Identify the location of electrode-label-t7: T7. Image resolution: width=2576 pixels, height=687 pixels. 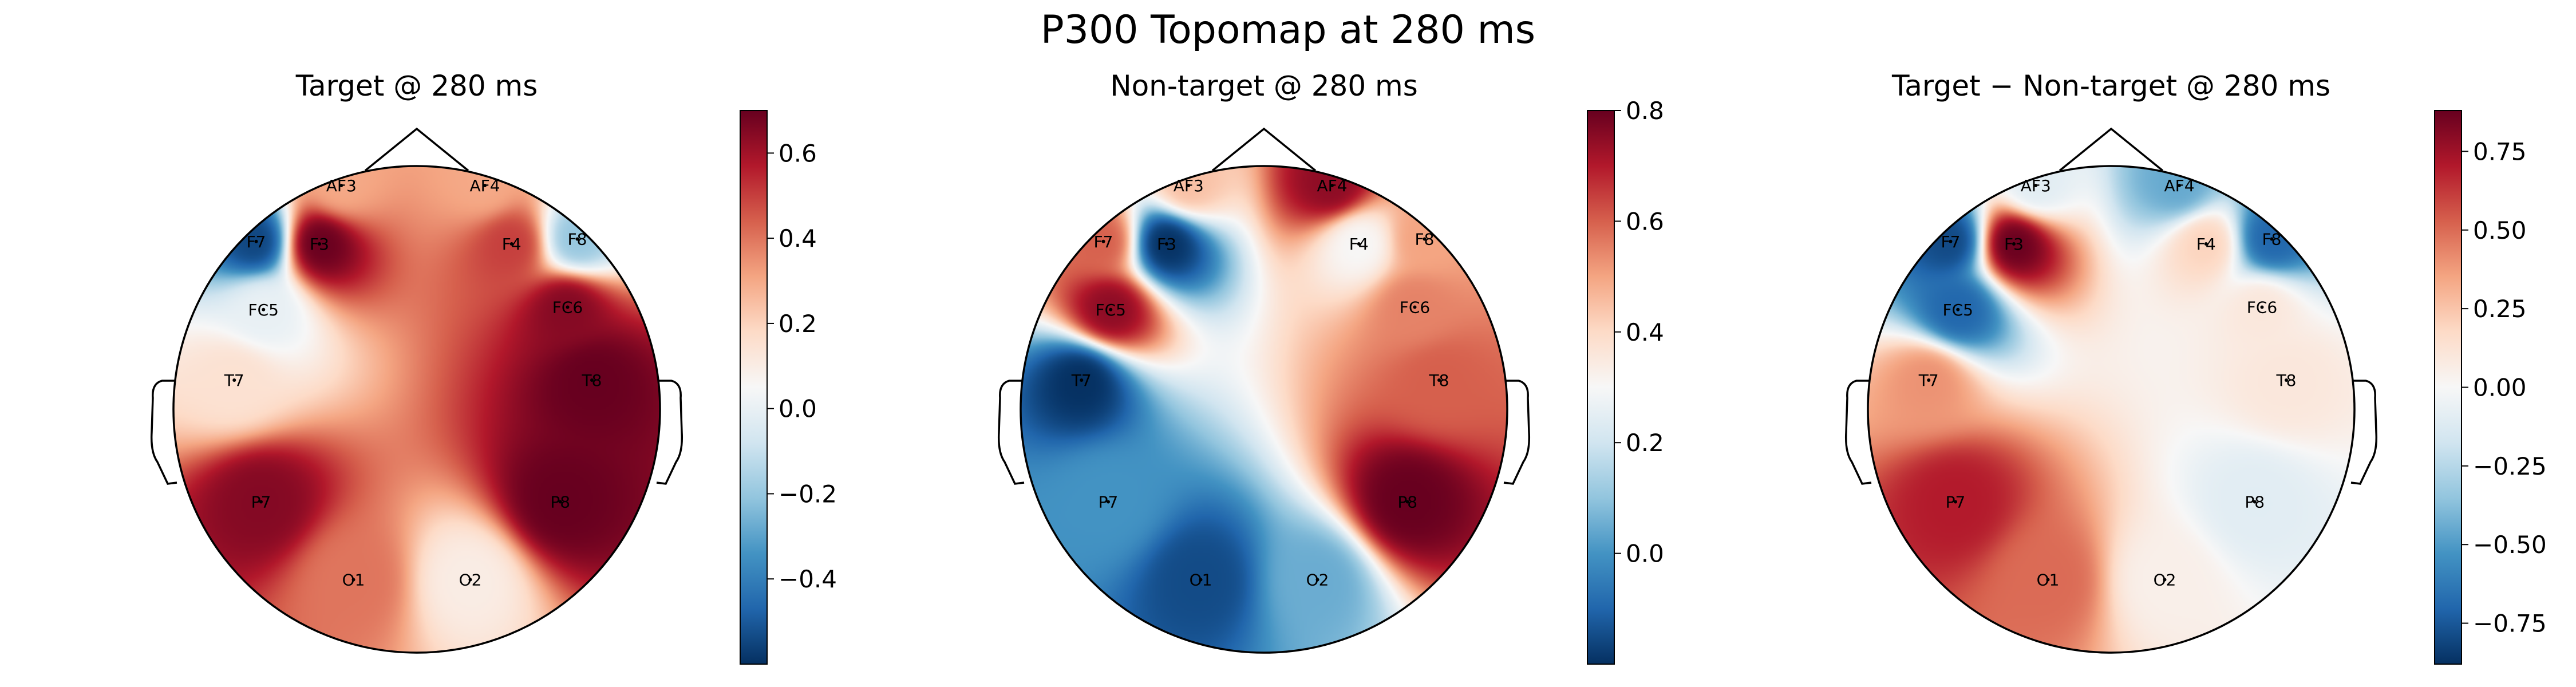
(234, 380).